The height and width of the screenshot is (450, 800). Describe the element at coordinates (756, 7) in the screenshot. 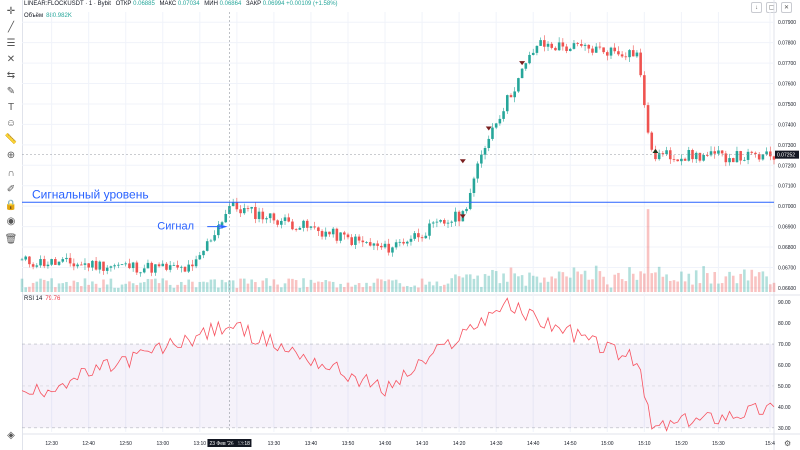

I see `move-down-button: ↓` at that location.